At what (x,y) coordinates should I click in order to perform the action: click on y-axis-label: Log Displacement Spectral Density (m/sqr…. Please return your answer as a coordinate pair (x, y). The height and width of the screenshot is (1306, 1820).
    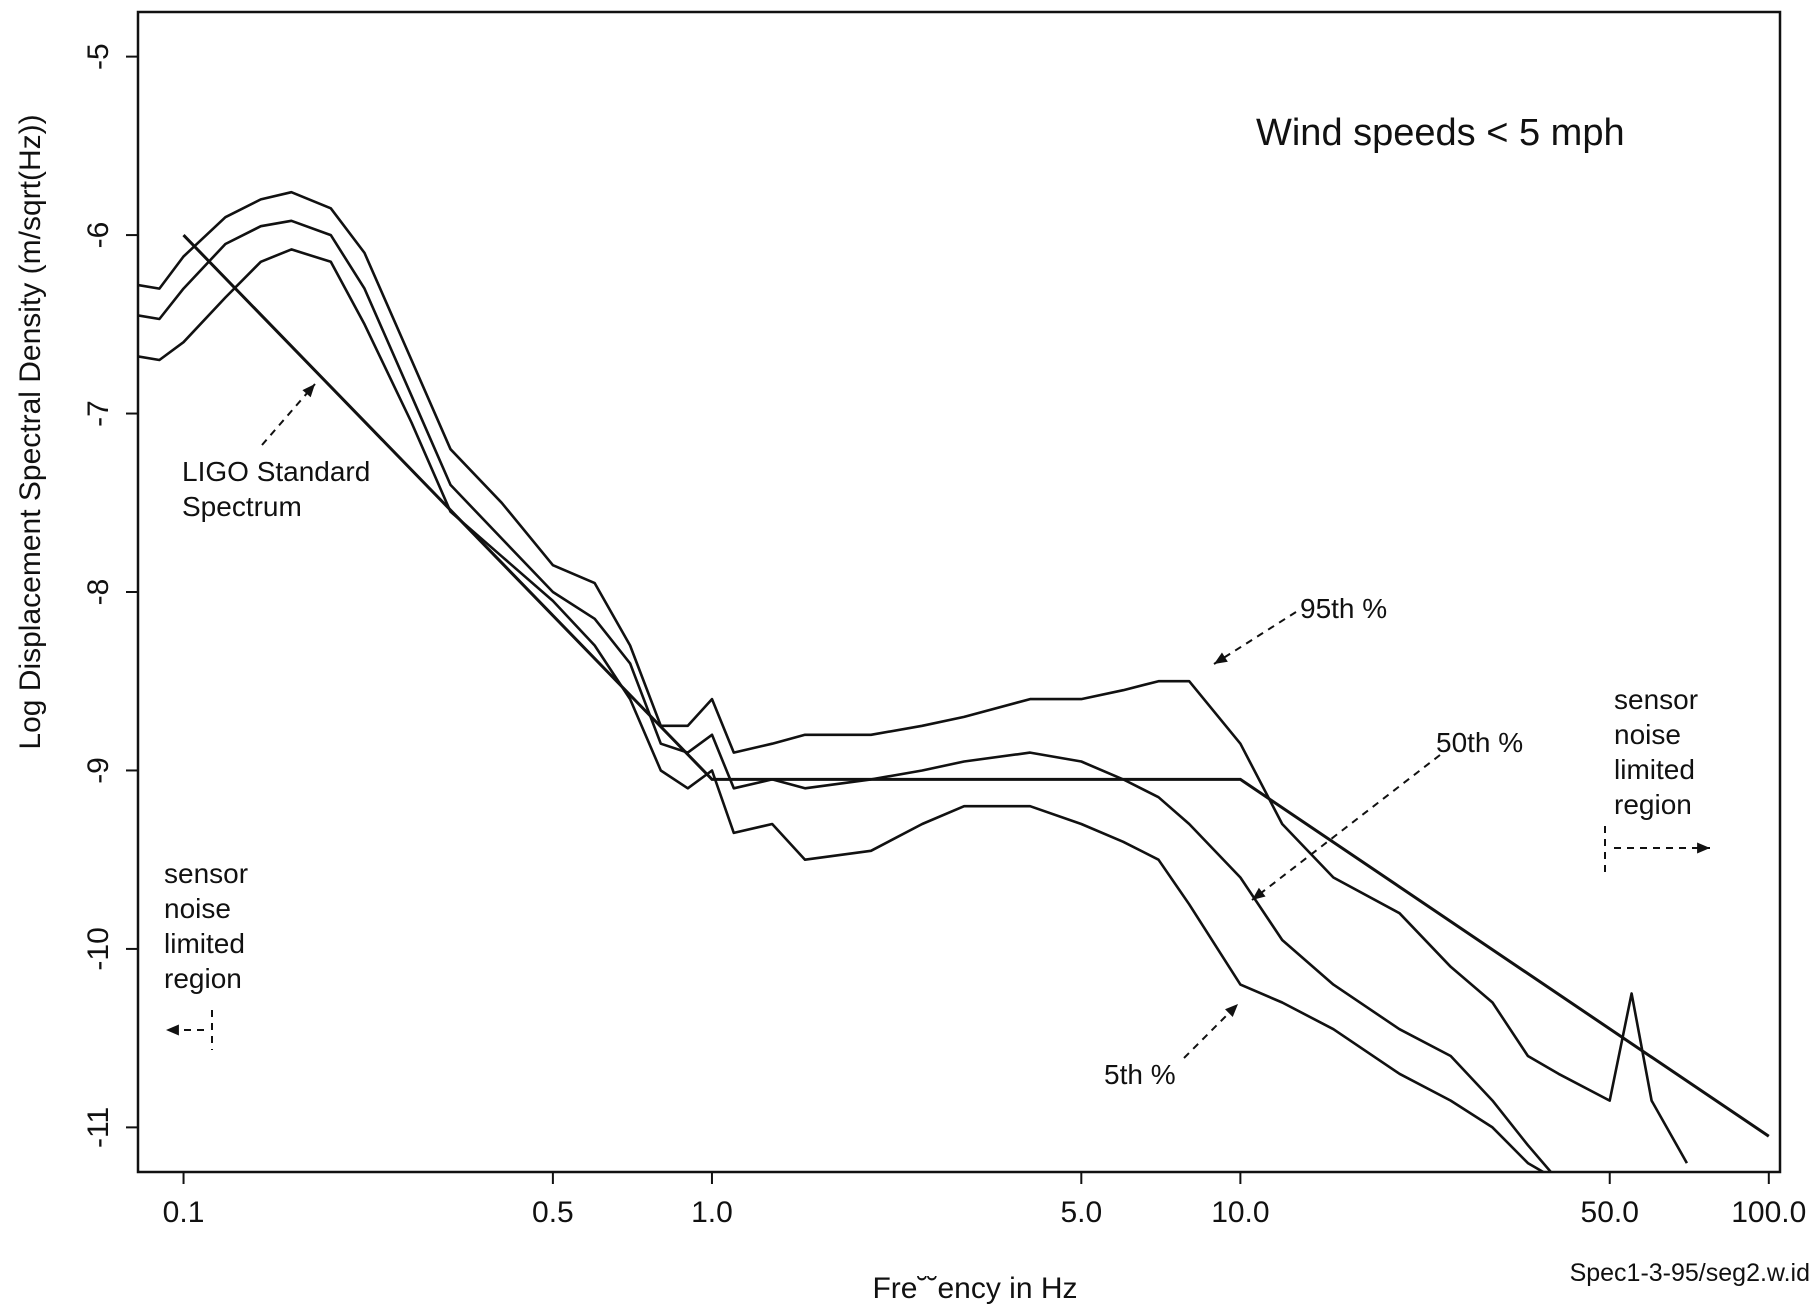
    Looking at the image, I should click on (30, 431).